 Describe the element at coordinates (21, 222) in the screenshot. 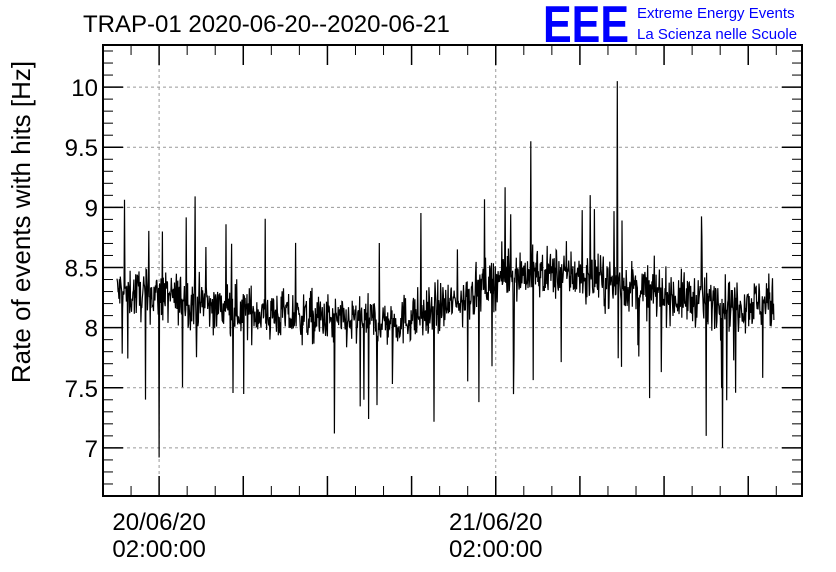

I see `y-axis-title: Rate of events with hits [Hz]` at that location.